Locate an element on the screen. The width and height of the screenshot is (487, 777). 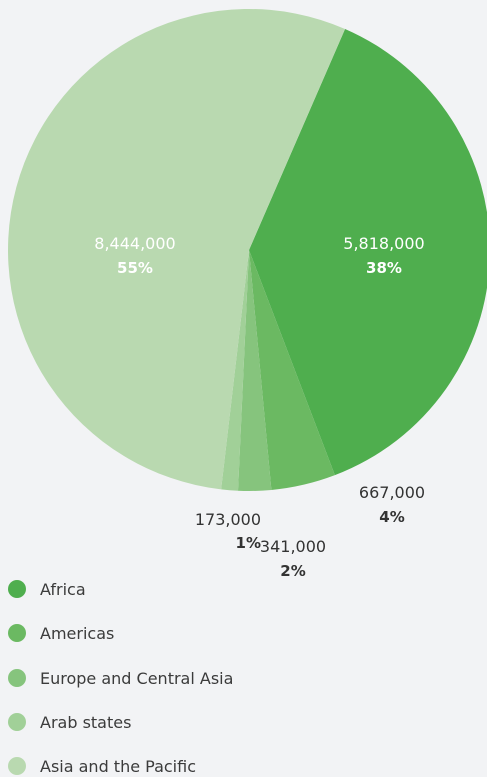
legend-label-arab-states: Arab states is located at coordinates (86, 722).